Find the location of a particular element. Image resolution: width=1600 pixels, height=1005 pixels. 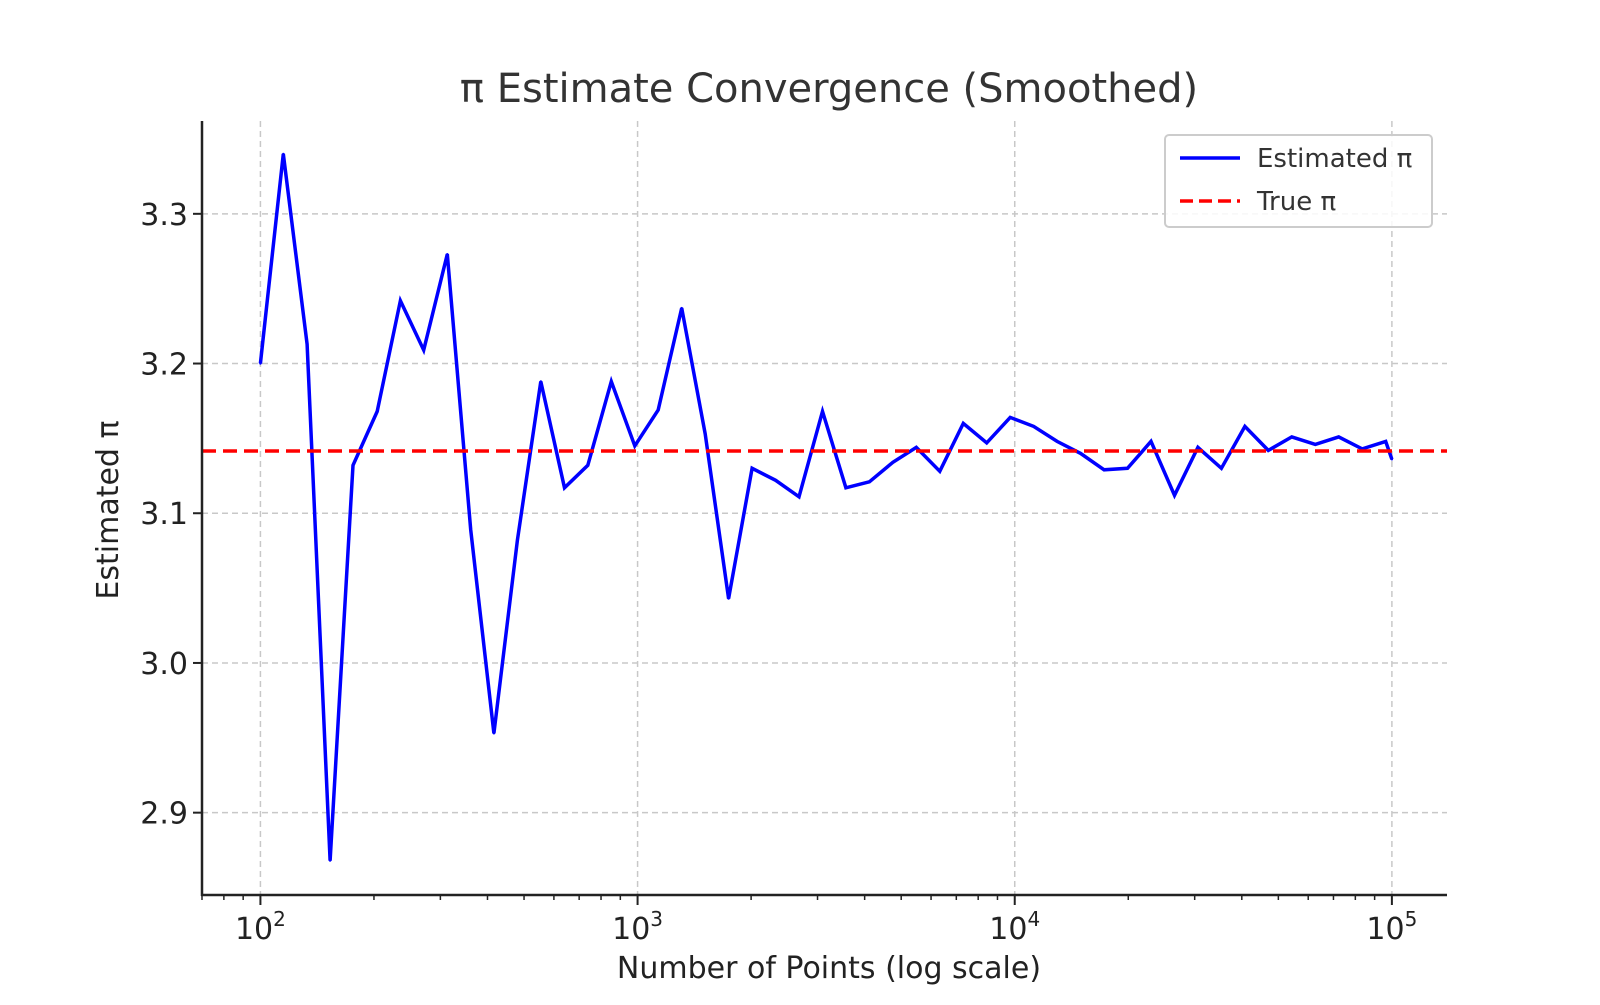

y-tick-label: 3.3 is located at coordinates (164, 215).